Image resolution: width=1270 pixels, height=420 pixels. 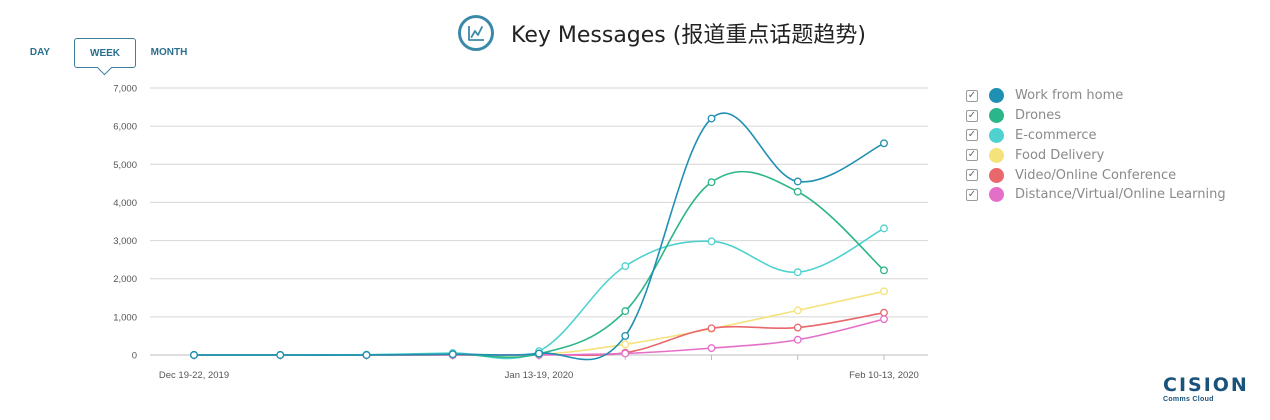 I want to click on x-tick-label: Jan 13-19, 2020, so click(x=539, y=375).